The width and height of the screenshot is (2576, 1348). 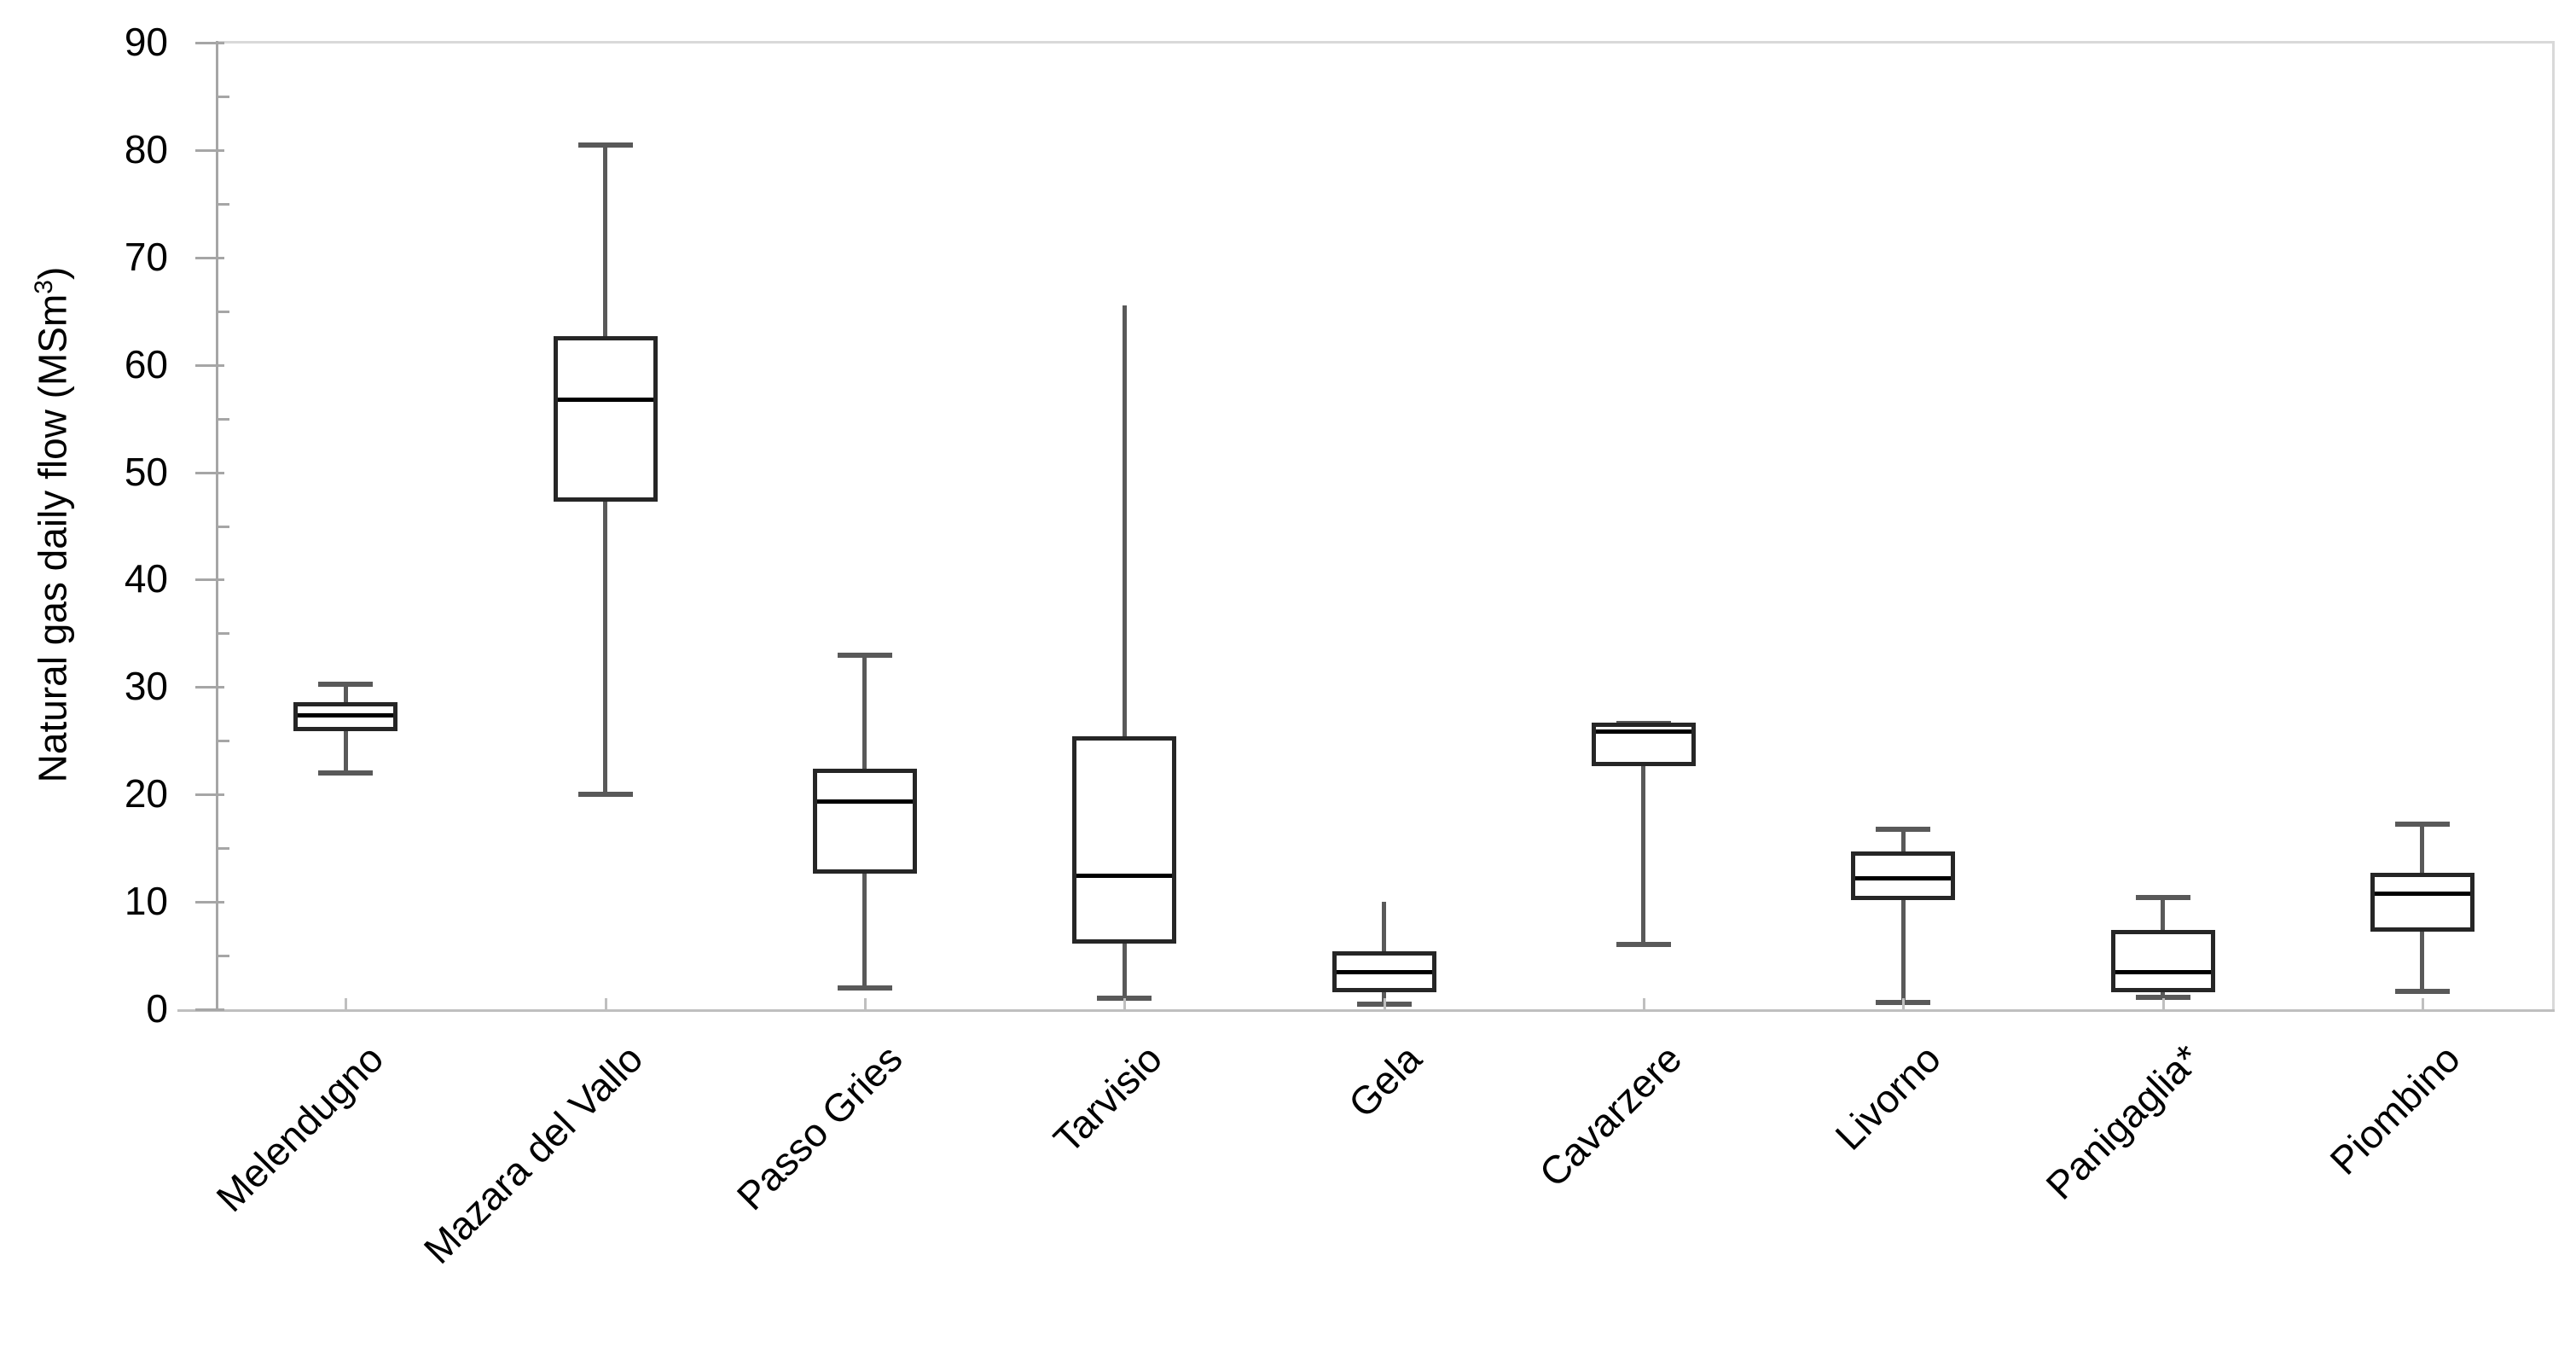 I want to click on plot-border-right, so click(x=2553, y=525).